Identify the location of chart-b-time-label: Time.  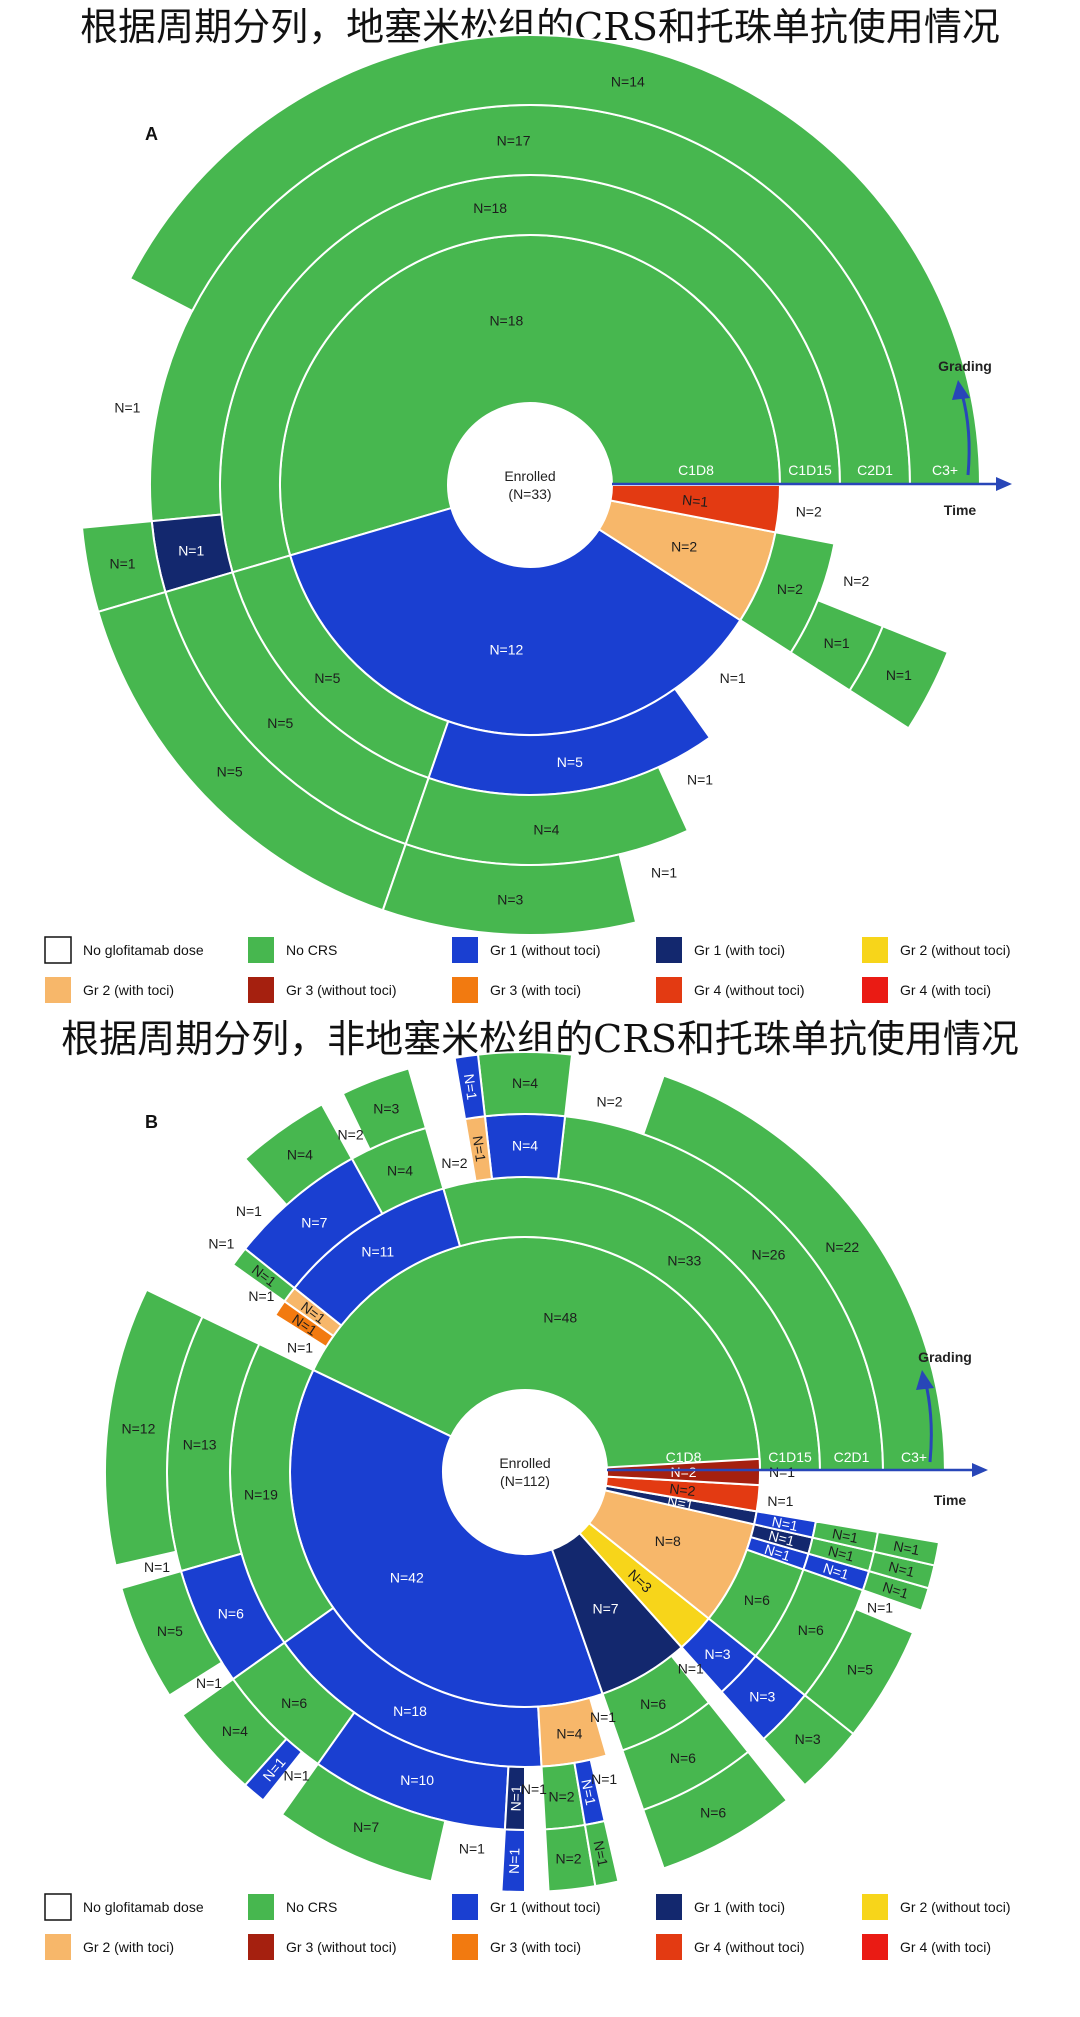
(950, 1500).